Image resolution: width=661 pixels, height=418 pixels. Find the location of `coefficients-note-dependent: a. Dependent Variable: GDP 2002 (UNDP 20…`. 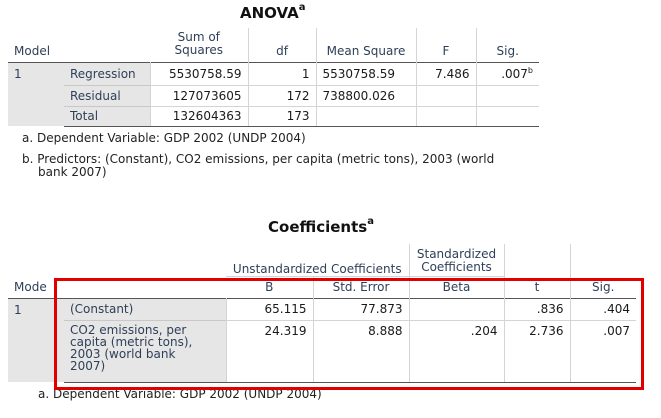

coefficients-note-dependent: a. Dependent Variable: GDP 2002 (UNDP 20… is located at coordinates (180, 394).